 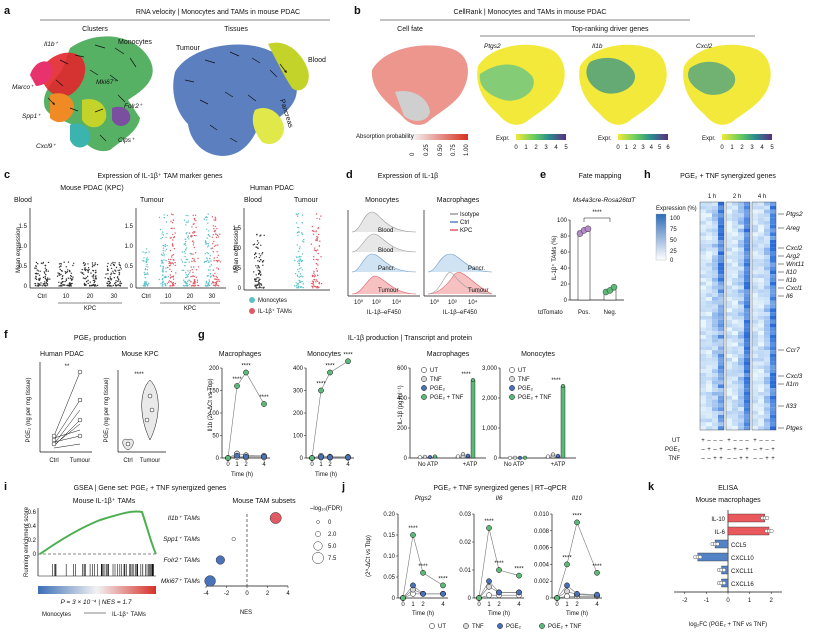 I want to click on j-chart-1-ytick: 0.01, so click(x=465, y=571).